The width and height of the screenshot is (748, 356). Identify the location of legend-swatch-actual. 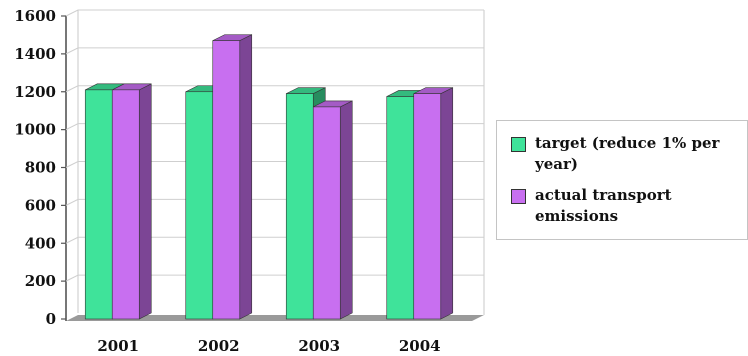
(518, 196).